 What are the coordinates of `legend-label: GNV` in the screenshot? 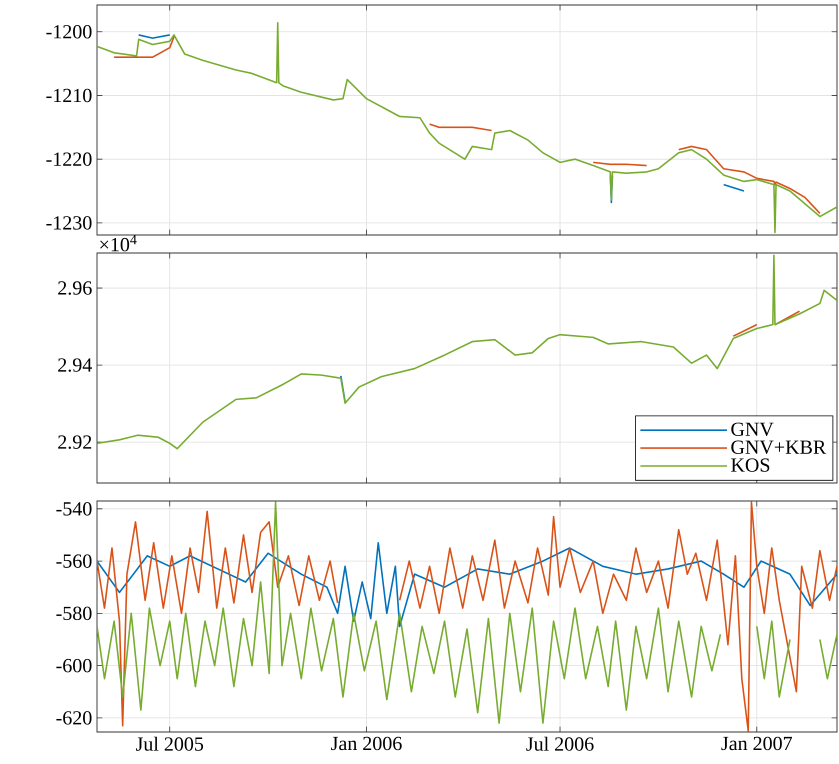 It's located at (752, 429).